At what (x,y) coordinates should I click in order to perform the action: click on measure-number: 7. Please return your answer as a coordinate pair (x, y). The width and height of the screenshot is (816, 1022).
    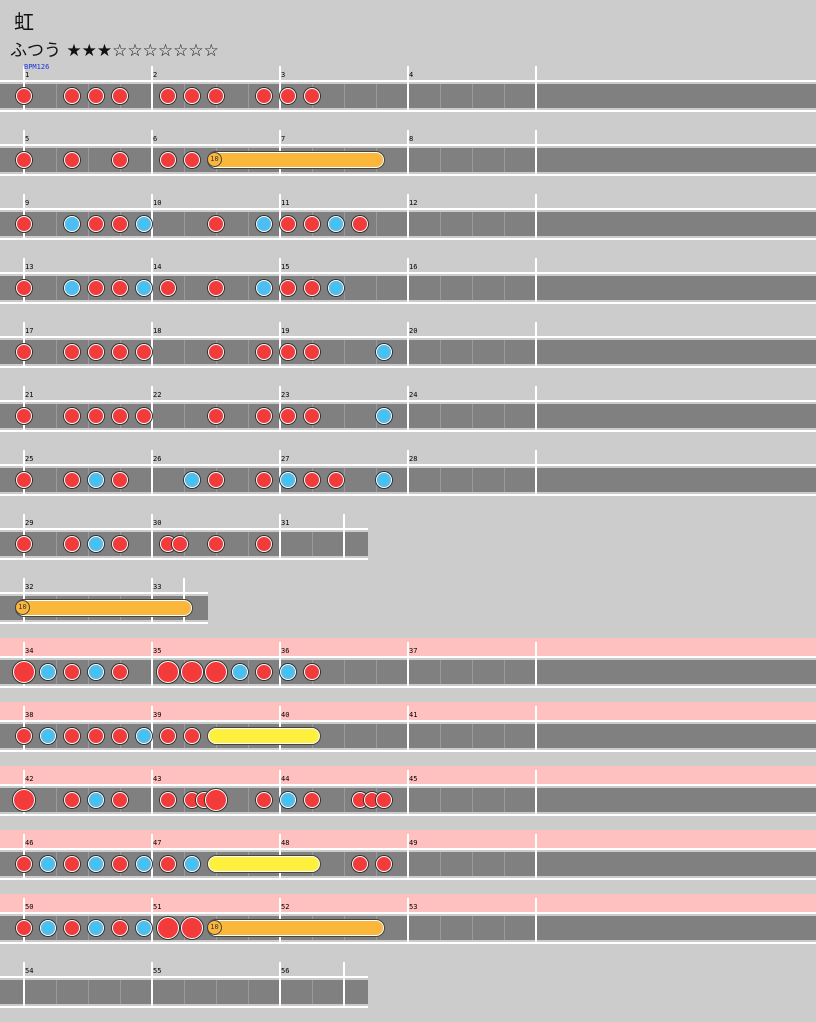
    Looking at the image, I should click on (283, 139).